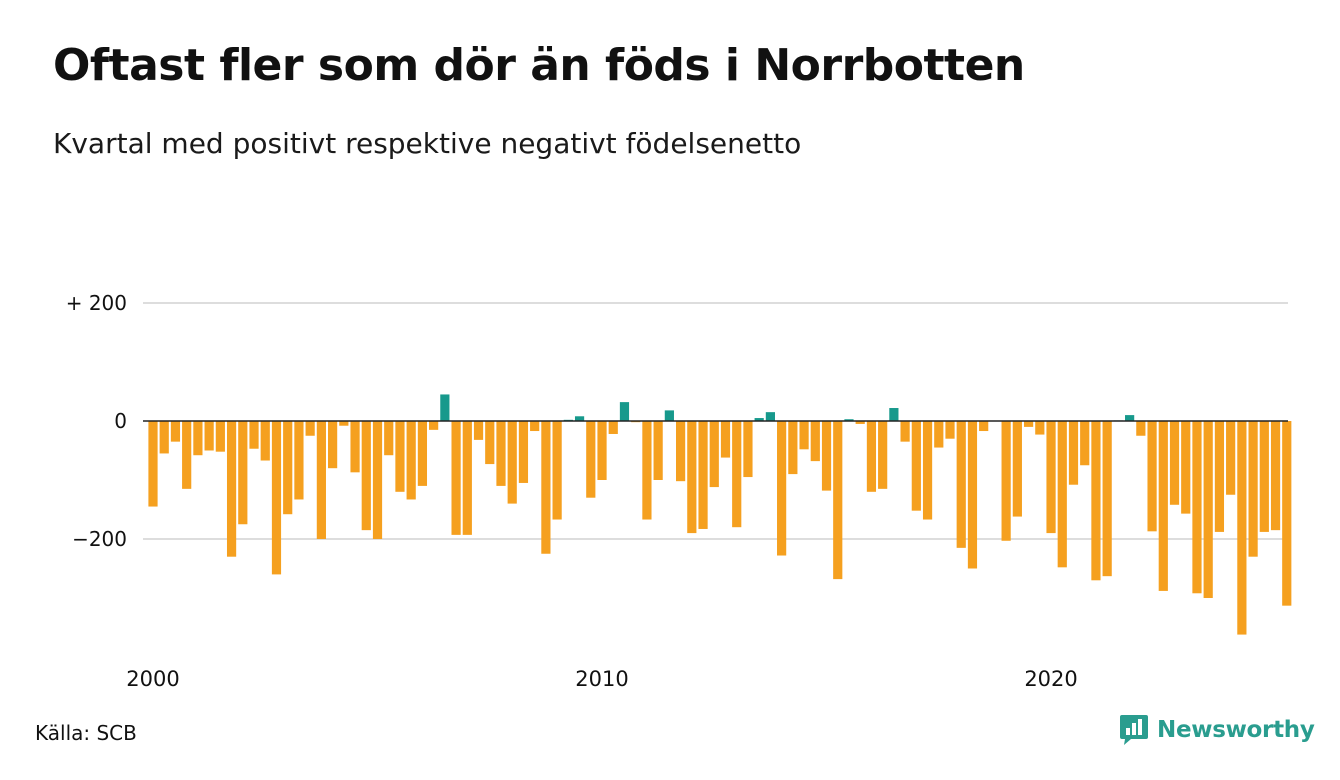 The height and width of the screenshot is (780, 1340). I want to click on y-tick-label: + 200, so click(96, 303).